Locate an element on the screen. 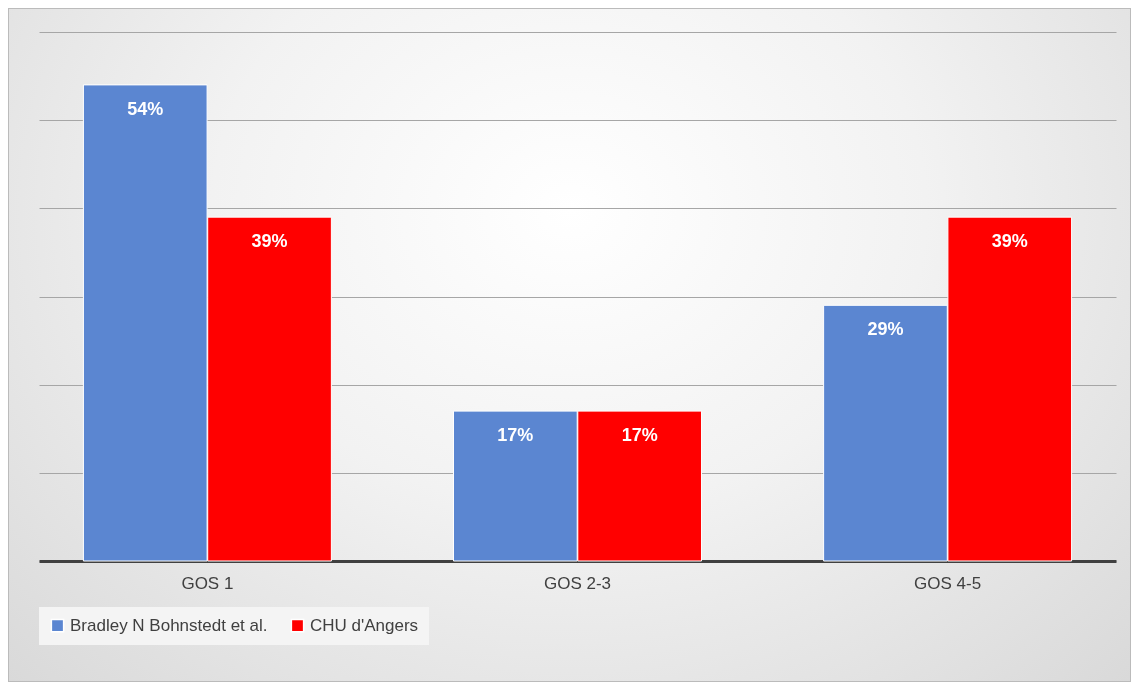 This screenshot has height=688, width=1137. data-label: 29% is located at coordinates (885, 329).